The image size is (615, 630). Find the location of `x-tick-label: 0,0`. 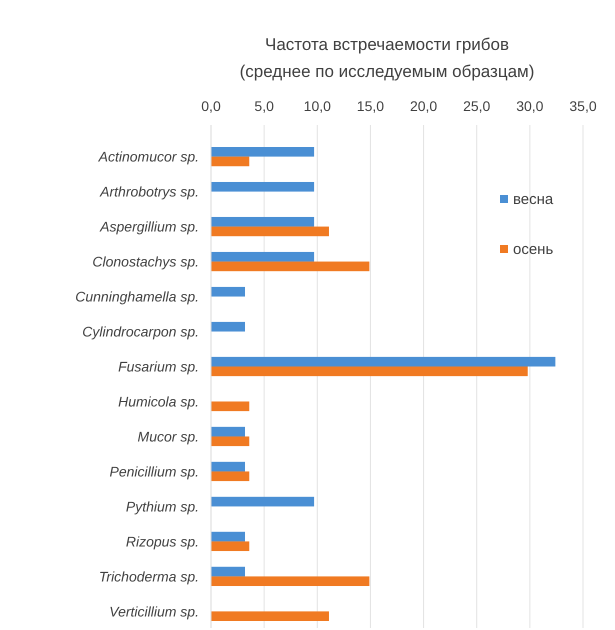

x-tick-label: 0,0 is located at coordinates (211, 106).